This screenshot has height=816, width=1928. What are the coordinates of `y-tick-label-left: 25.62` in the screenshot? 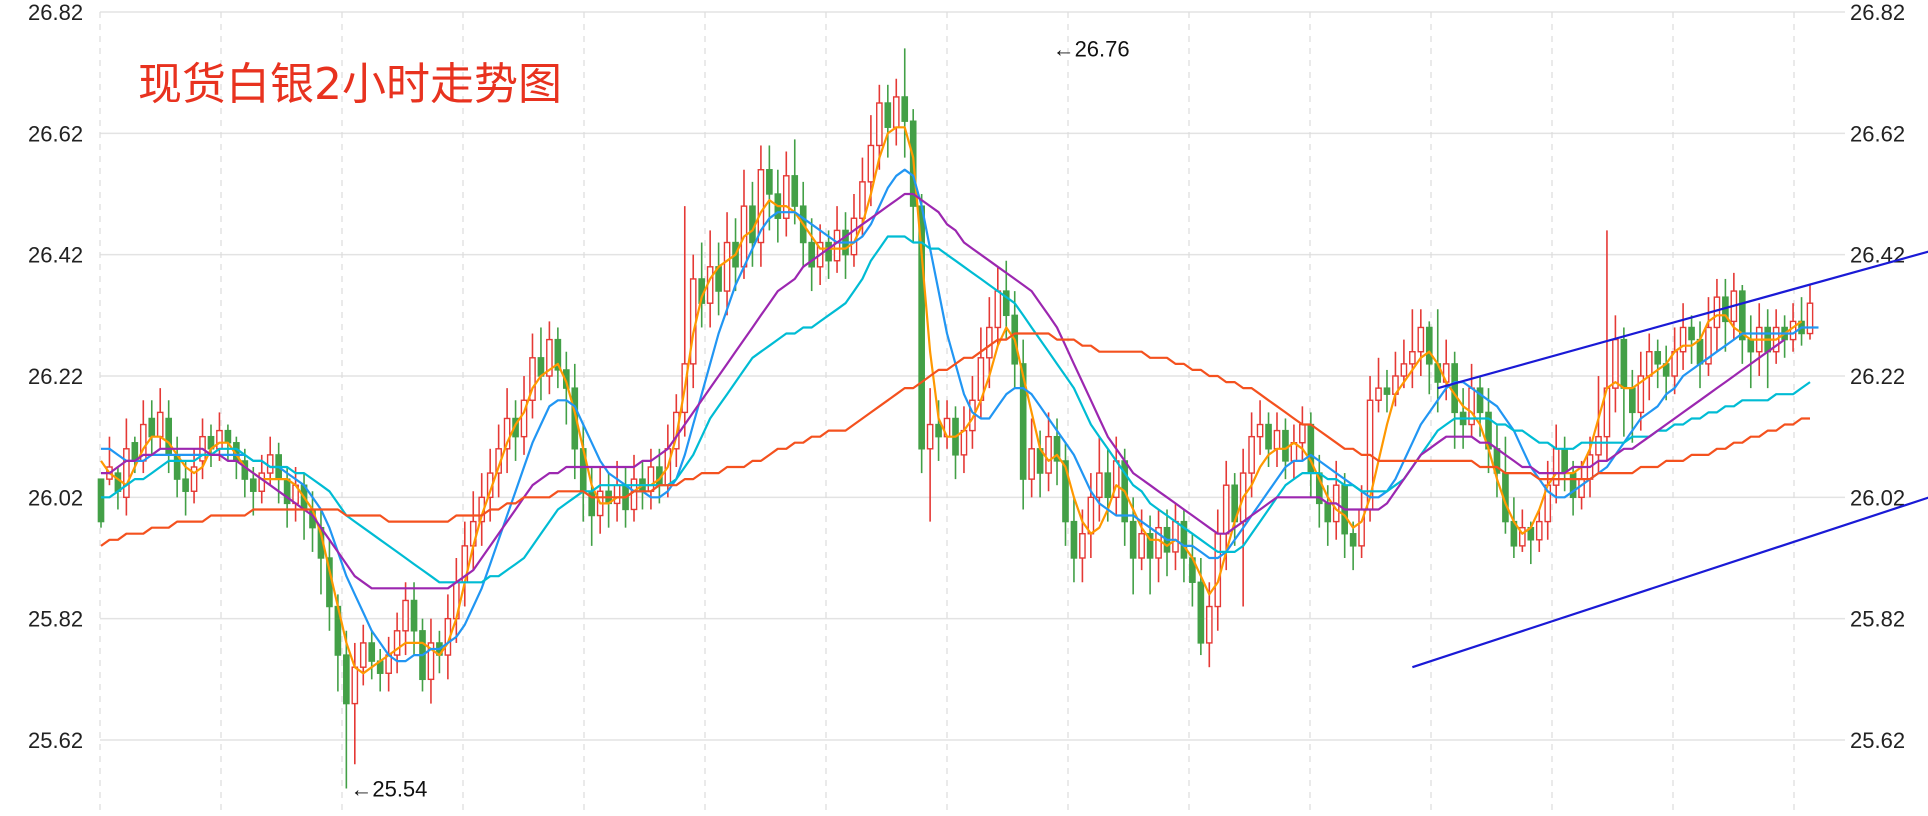 It's located at (55, 740).